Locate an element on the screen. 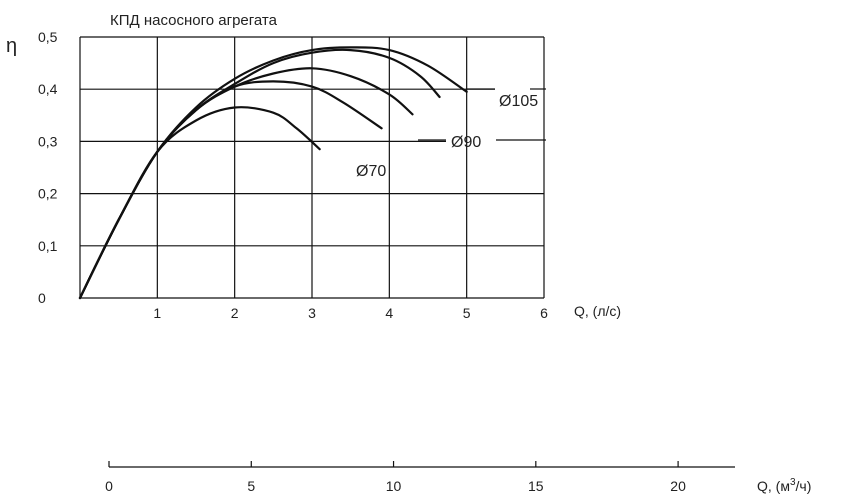 The height and width of the screenshot is (495, 846). secondary-tick-15: 15 is located at coordinates (536, 486).